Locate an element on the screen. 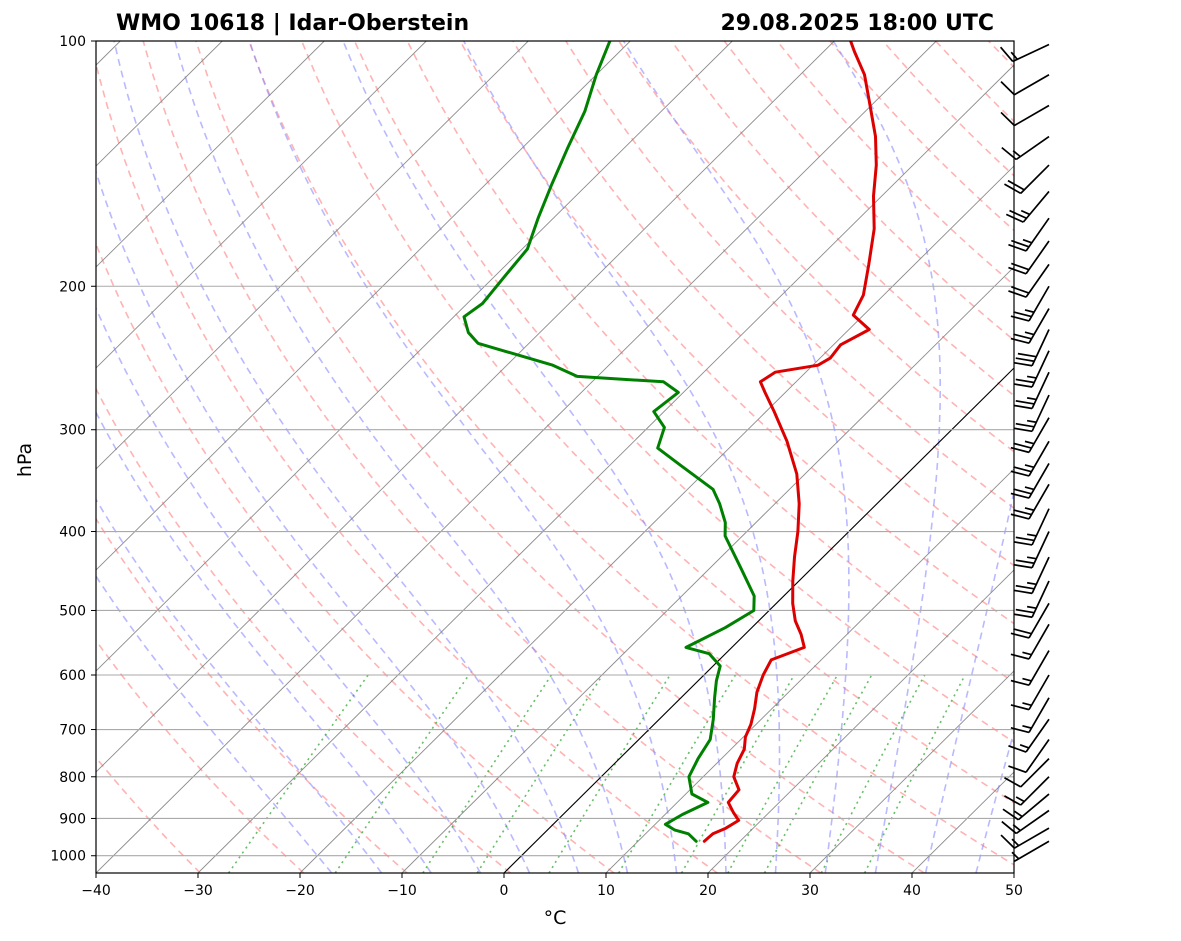 This screenshot has width=1181, height=941. y-tick-label: 500 is located at coordinates (72, 611).